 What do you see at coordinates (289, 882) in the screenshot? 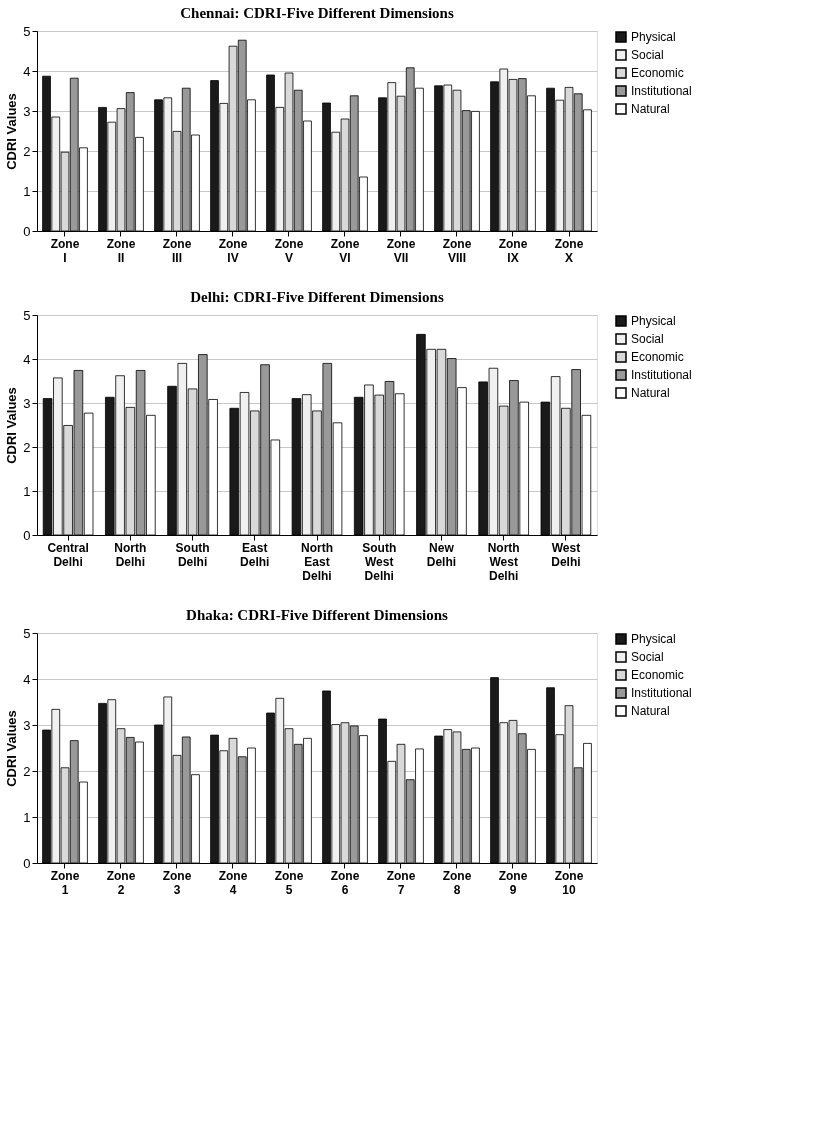
I see `x-tick-label: Zone 5` at bounding box center [289, 882].